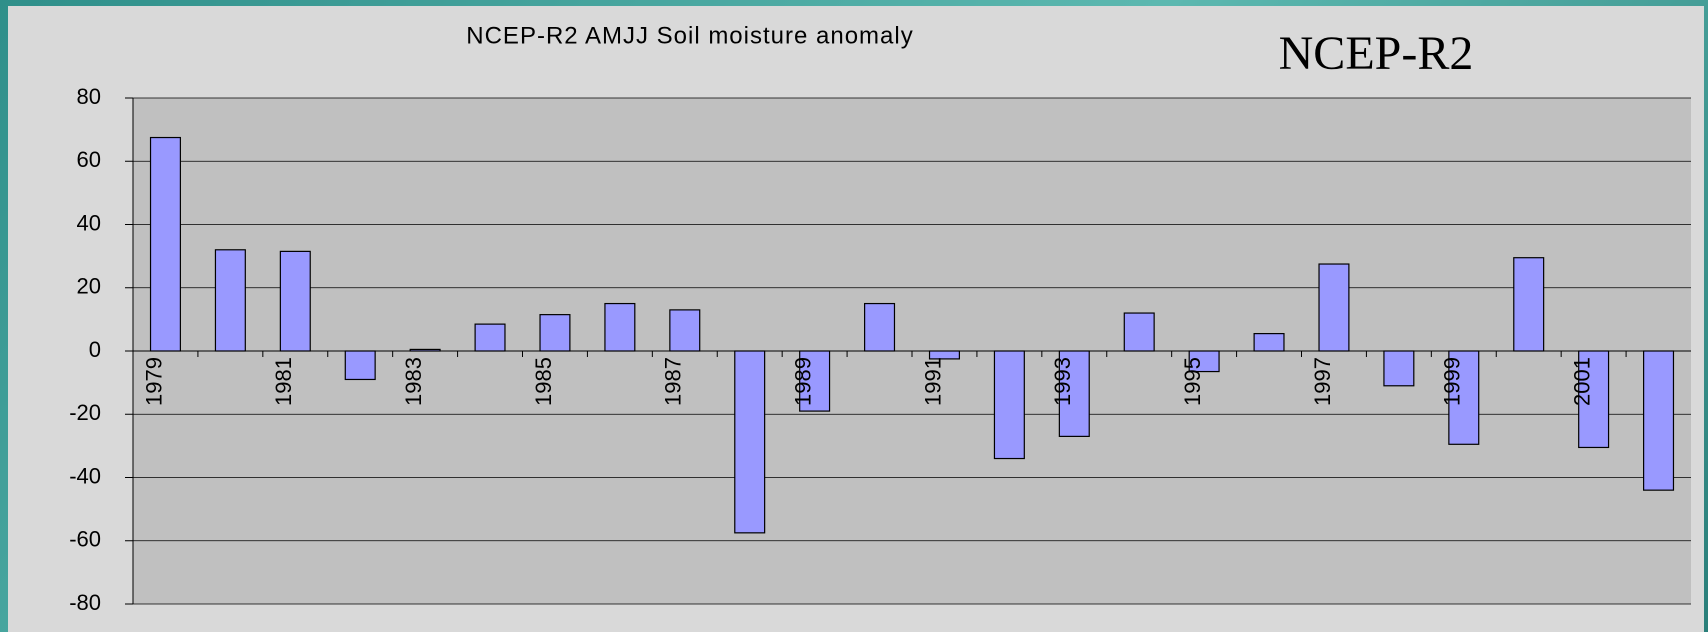 The height and width of the screenshot is (632, 1708). I want to click on y-tick-label: 60, so click(89, 159).